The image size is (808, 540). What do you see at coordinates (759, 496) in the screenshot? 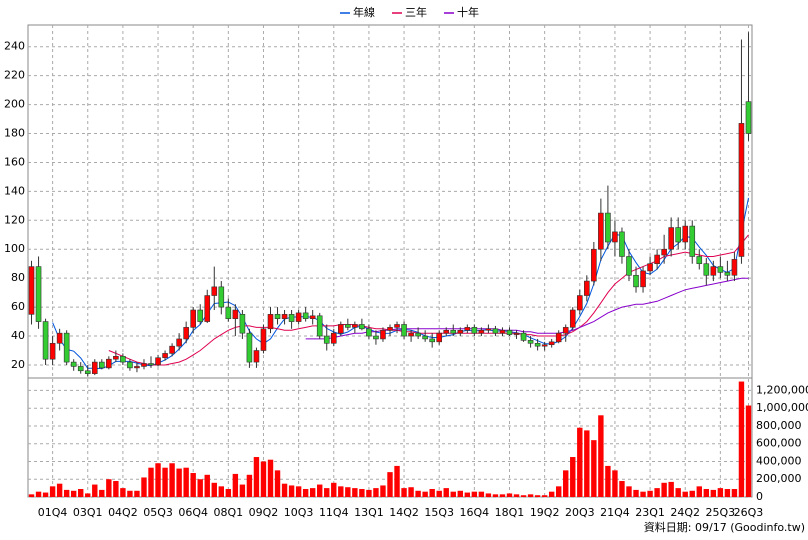
I see `y-tick-label: 0` at bounding box center [759, 496].